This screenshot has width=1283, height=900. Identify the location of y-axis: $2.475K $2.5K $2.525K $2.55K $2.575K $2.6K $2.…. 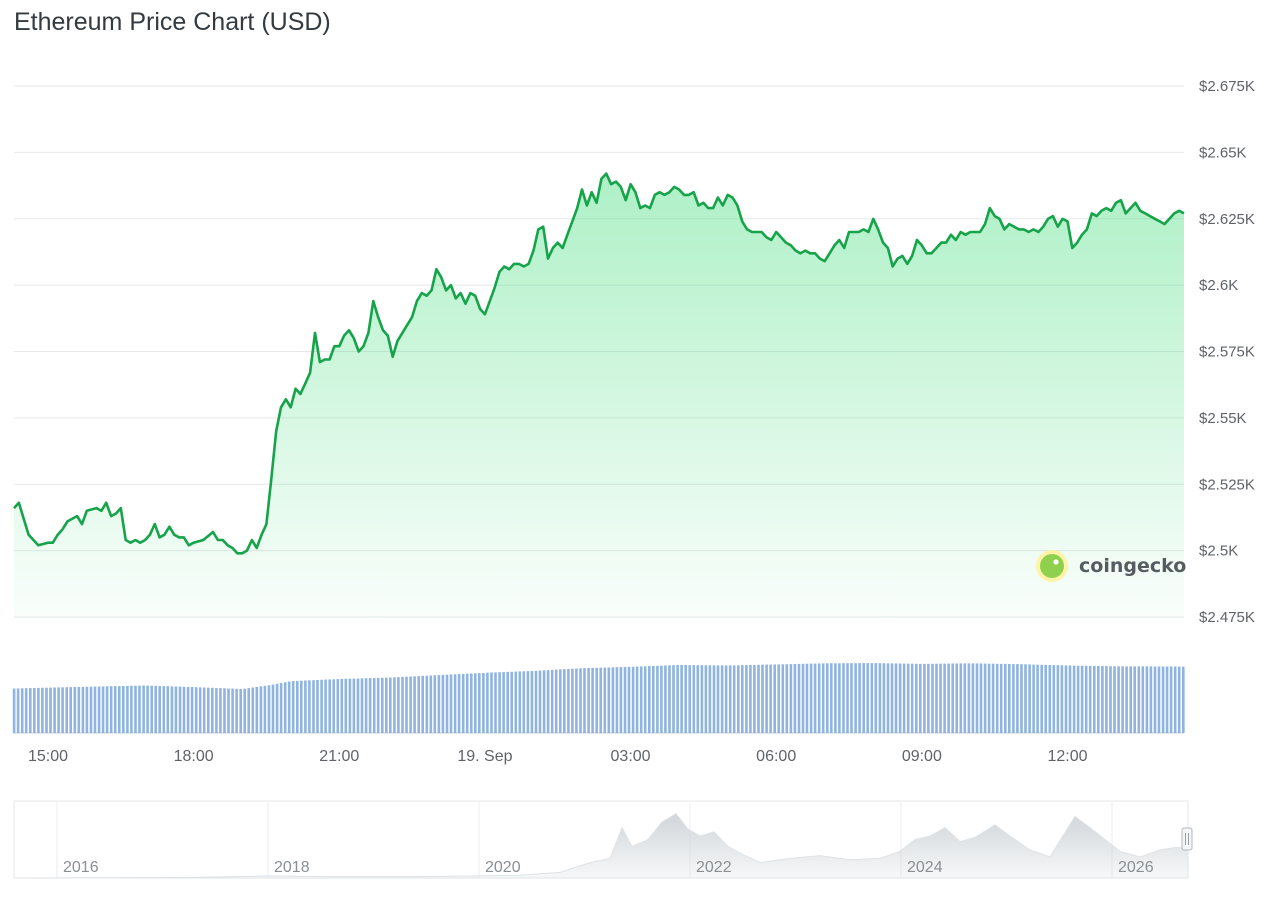
(1227, 352).